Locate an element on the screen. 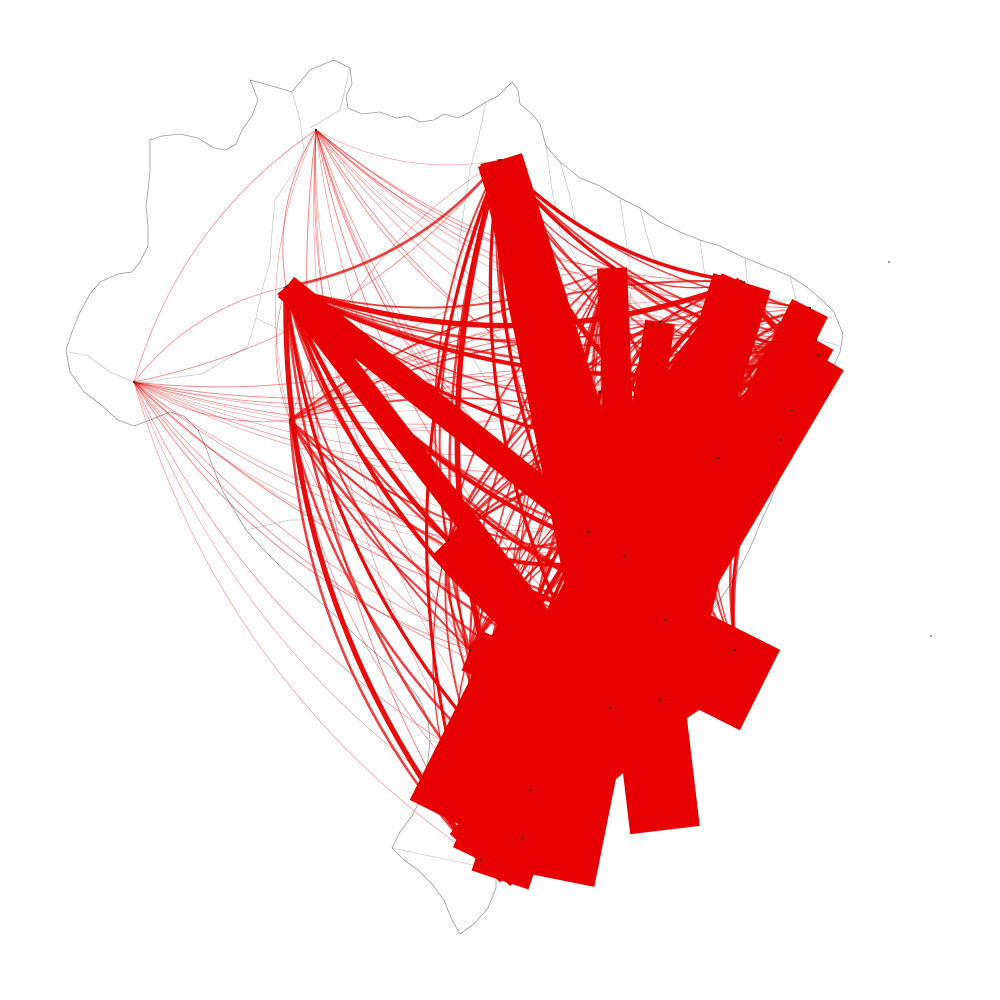 The width and height of the screenshot is (1000, 1000). hub-belo-horizonte is located at coordinates (665, 620).